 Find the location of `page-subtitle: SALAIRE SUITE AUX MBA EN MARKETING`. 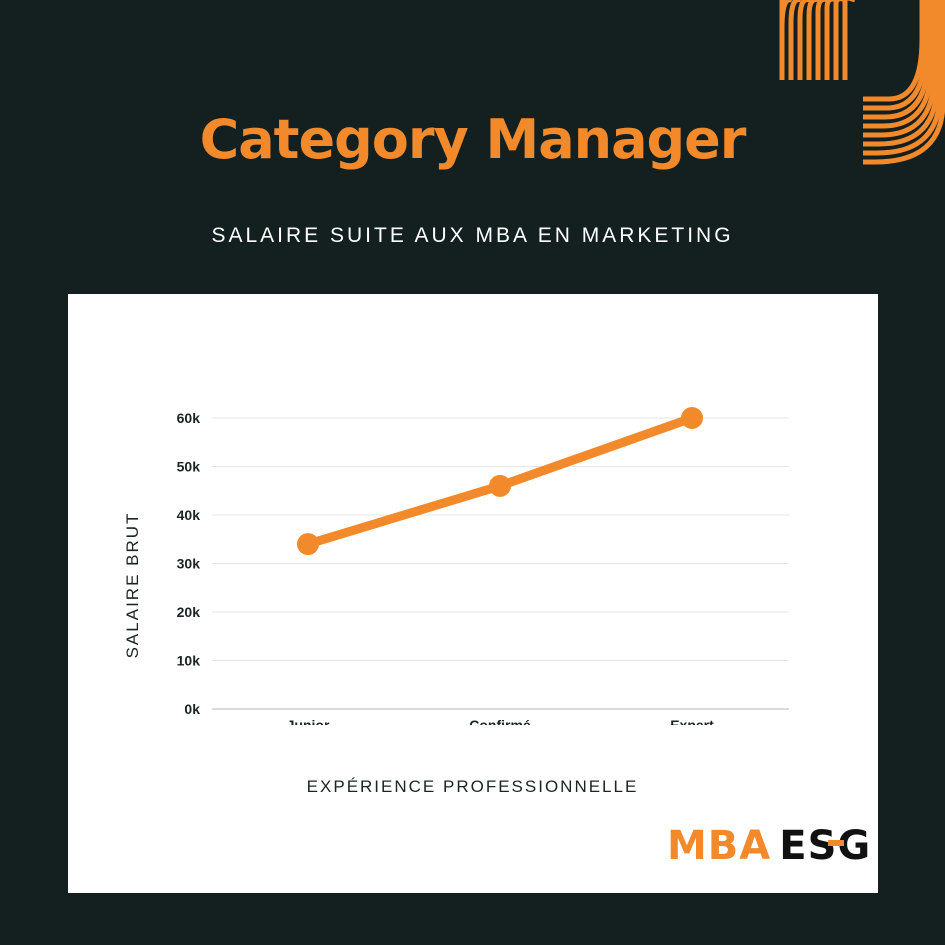

page-subtitle: SALAIRE SUITE AUX MBA EN MARKETING is located at coordinates (472, 235).